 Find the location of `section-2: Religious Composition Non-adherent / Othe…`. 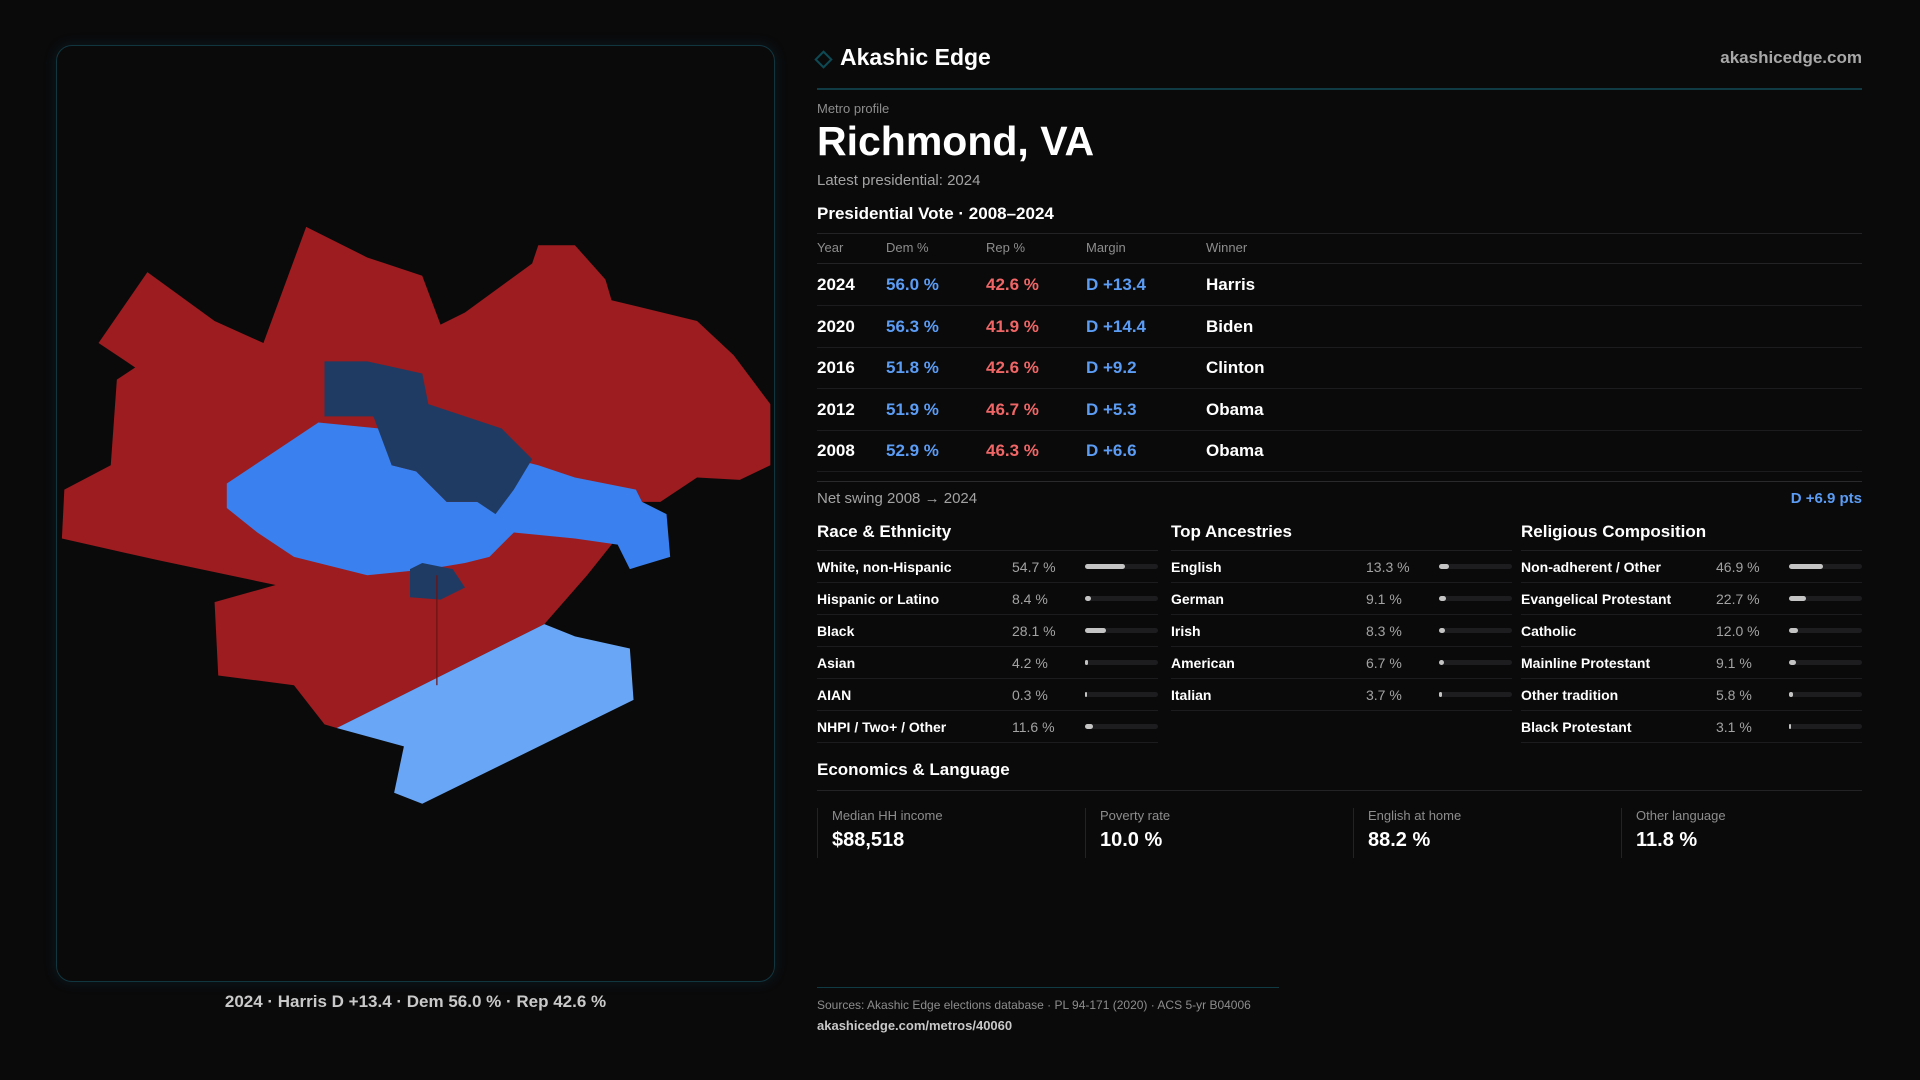

section-2: Religious Composition Non-adherent / Othe… is located at coordinates (1691, 632).